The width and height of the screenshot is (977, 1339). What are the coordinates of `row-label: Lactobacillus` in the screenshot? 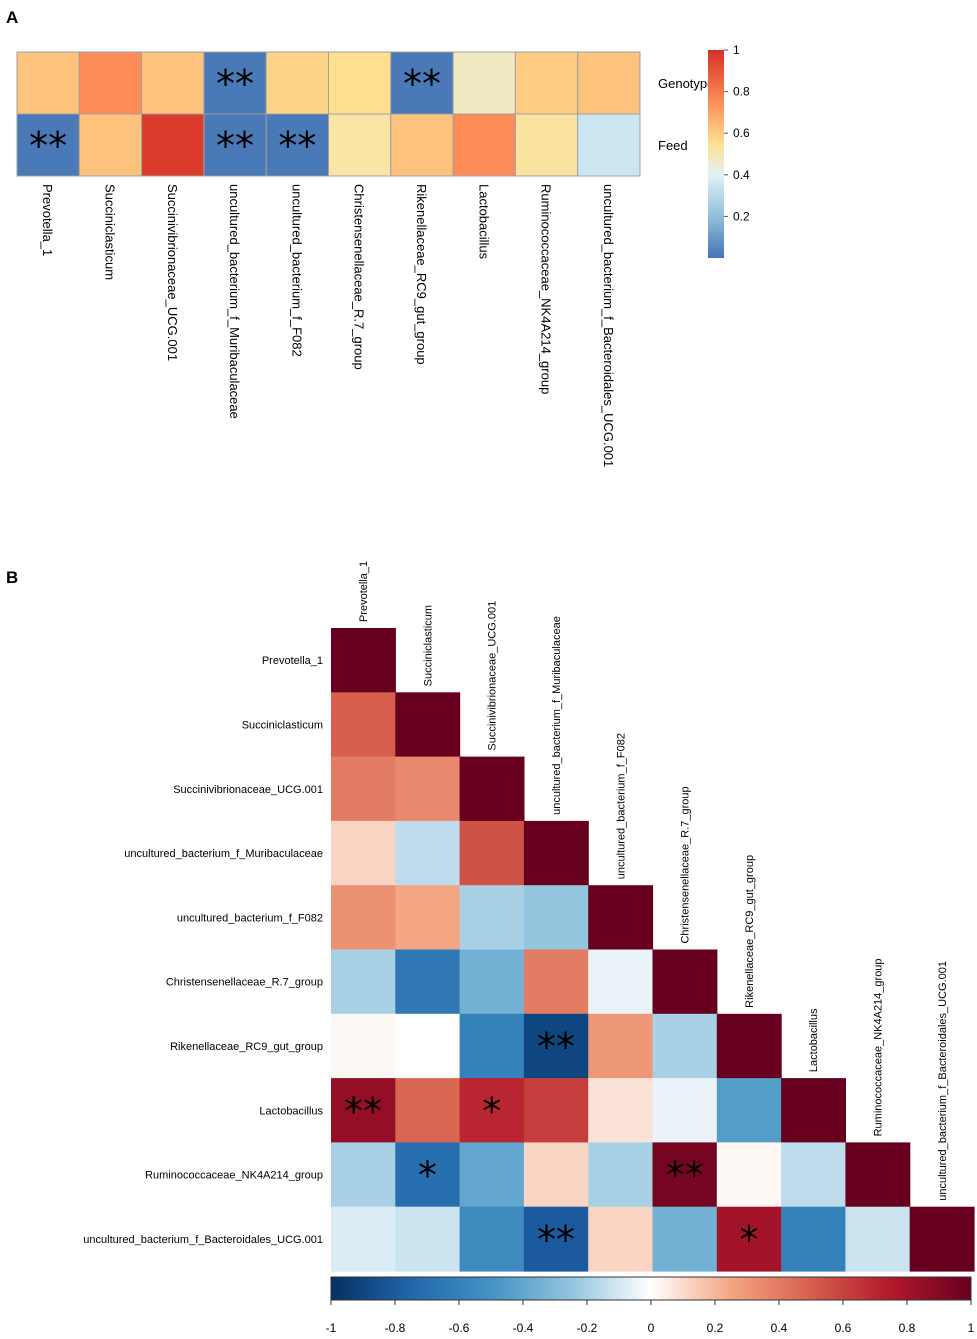 It's located at (291, 1111).